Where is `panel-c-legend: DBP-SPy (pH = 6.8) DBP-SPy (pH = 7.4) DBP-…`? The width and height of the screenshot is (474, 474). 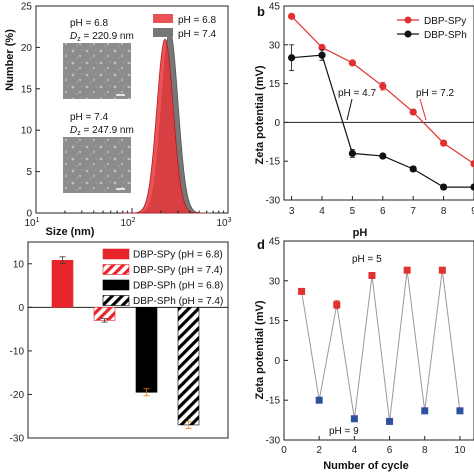
panel-c-legend: DBP-SPy (pH = 6.8) DBP-SPy (pH = 7.4) DBP-… is located at coordinates (162, 277).